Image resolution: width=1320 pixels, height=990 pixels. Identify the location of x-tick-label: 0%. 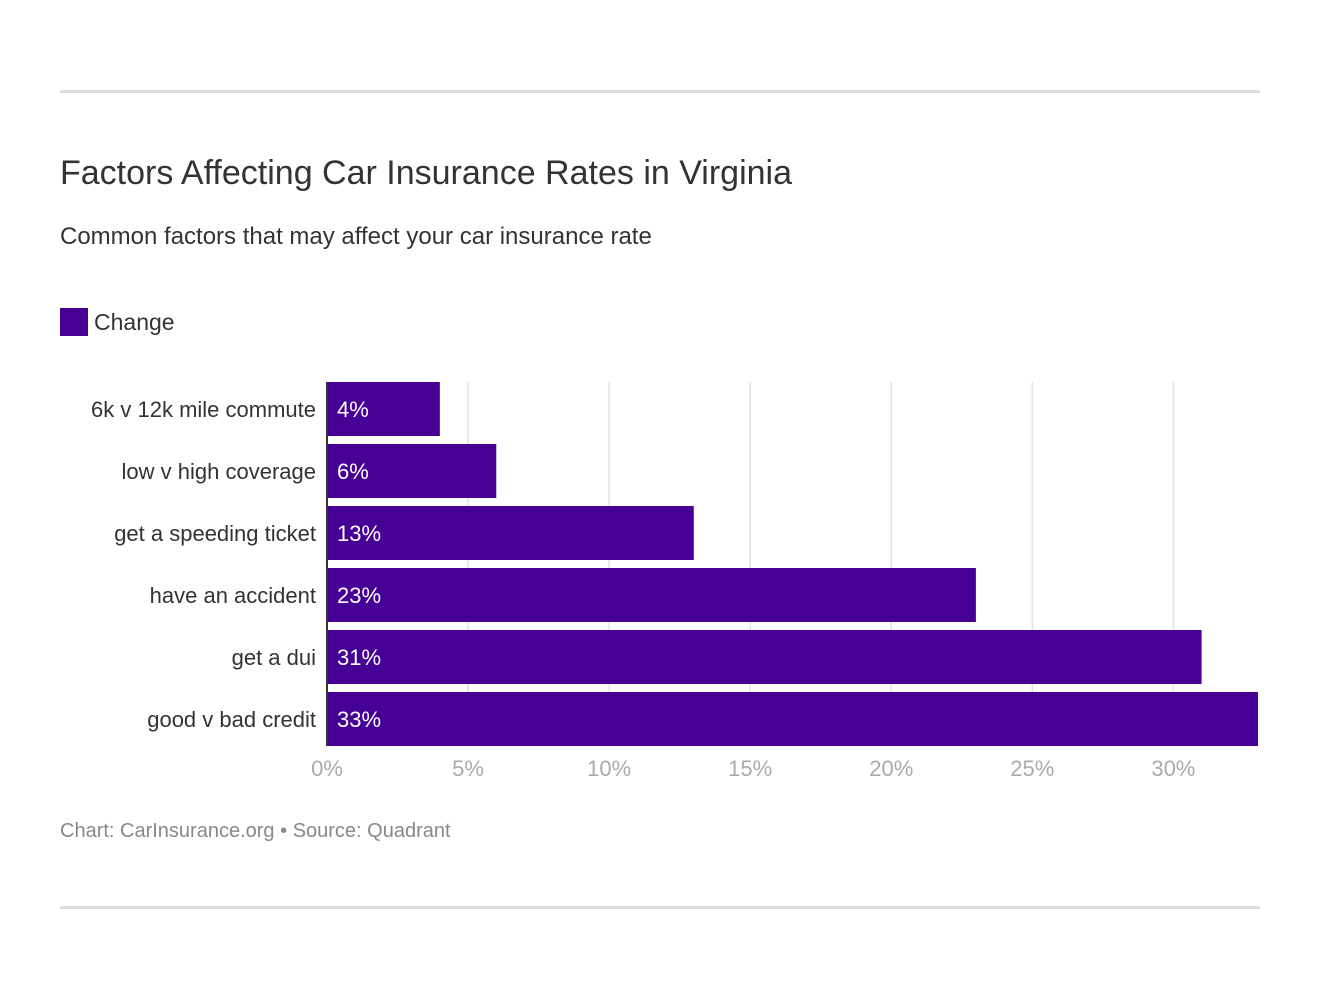
(327, 768).